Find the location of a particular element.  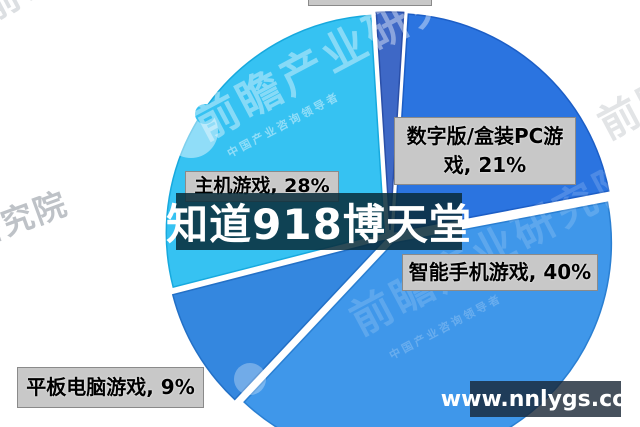

slice-label-tablet-games: 平板电脑游戏, 9% is located at coordinates (110, 387).